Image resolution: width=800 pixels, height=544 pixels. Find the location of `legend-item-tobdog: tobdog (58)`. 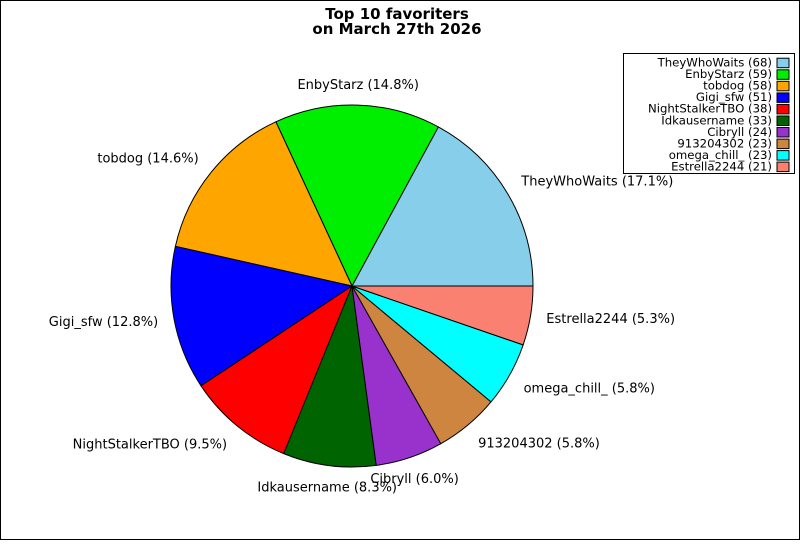

legend-item-tobdog: tobdog (58) is located at coordinates (746, 86).